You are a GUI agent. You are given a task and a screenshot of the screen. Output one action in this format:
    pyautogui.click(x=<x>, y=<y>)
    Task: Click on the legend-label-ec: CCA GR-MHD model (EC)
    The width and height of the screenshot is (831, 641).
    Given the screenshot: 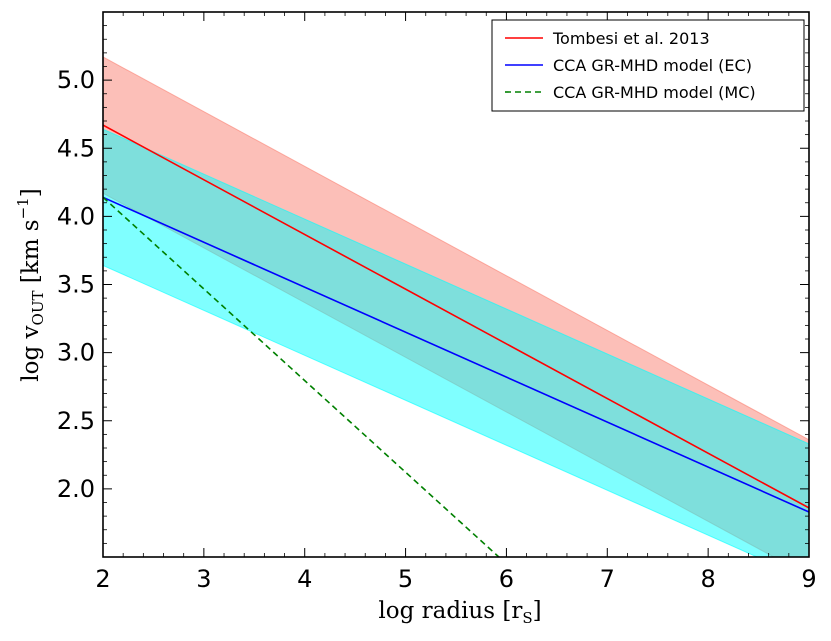 What is the action you would take?
    pyautogui.click(x=652, y=65)
    